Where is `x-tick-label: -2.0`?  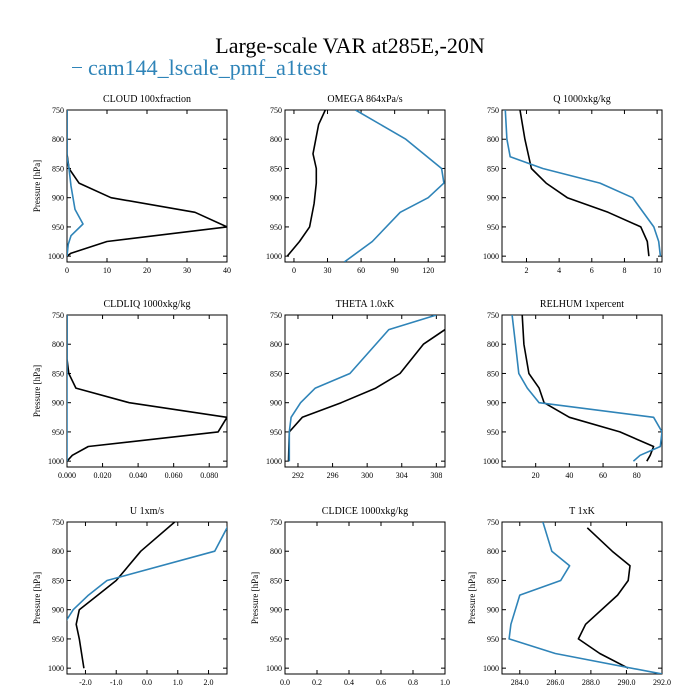
x-tick-label: -2.0 is located at coordinates (85, 682).